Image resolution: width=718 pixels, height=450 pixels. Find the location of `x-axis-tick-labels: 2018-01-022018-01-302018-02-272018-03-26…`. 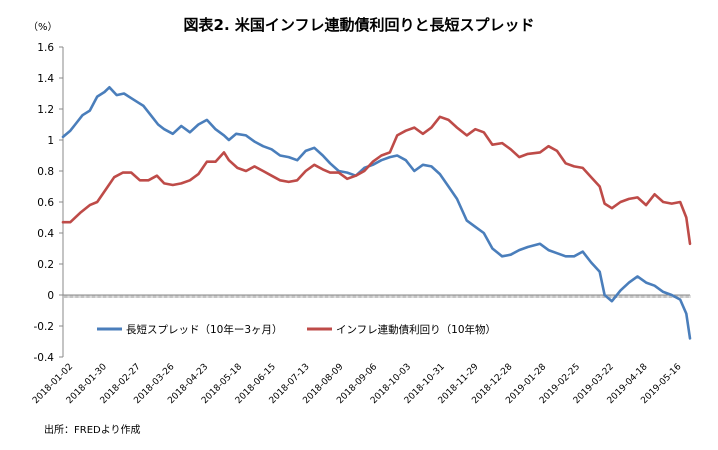

x-axis-tick-labels: 2018-01-022018-01-302018-02-272018-03-26… is located at coordinates (357, 384).